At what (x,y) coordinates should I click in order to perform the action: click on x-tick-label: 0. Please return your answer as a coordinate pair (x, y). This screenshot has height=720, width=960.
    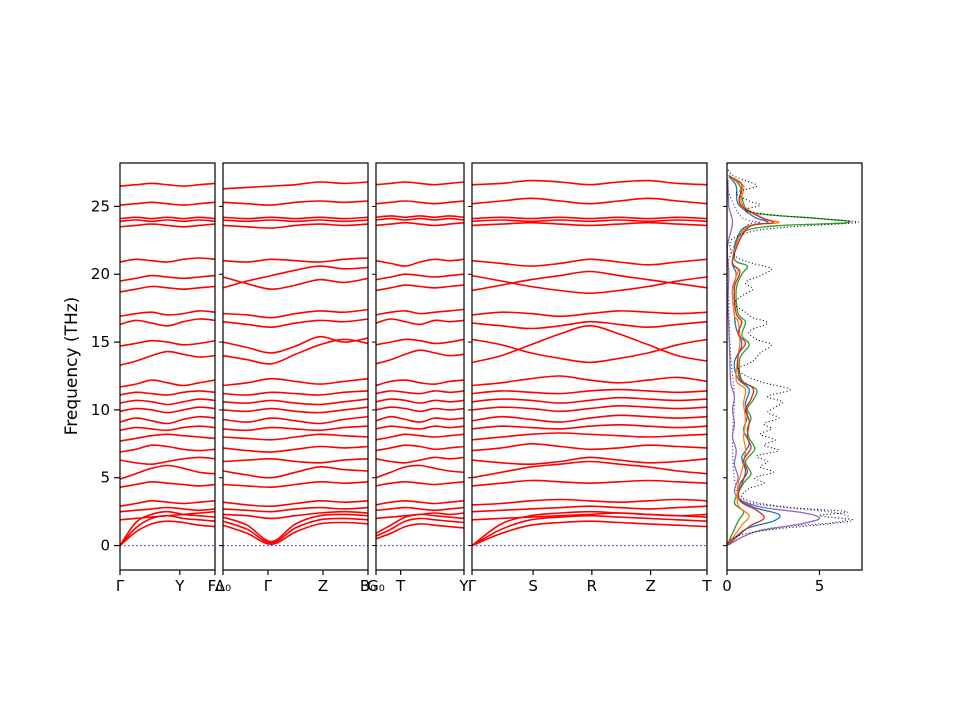
    Looking at the image, I should click on (727, 586).